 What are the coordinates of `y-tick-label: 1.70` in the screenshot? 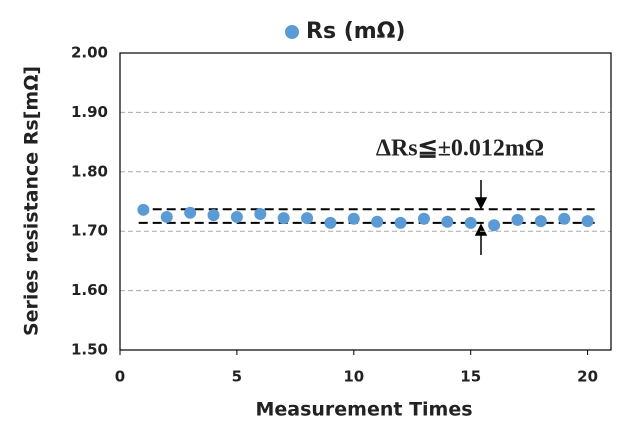 It's located at (89, 231).